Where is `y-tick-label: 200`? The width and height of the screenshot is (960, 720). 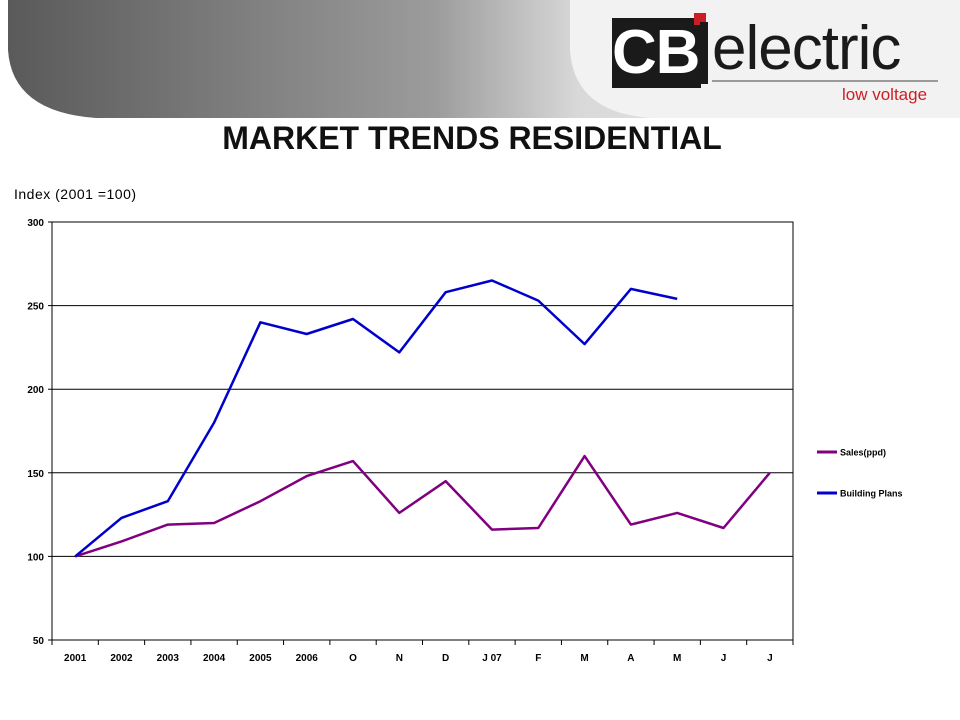
y-tick-label: 200 is located at coordinates (35, 390).